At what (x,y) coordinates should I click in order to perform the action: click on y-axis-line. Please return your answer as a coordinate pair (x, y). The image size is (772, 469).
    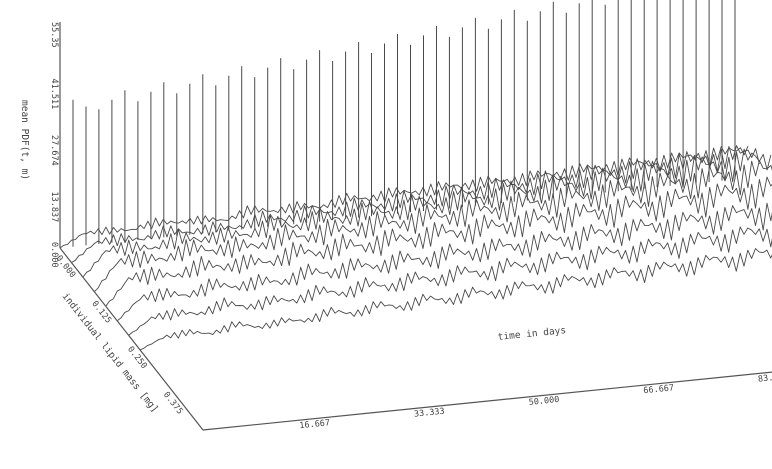
    Looking at the image, I should click on (131, 339).